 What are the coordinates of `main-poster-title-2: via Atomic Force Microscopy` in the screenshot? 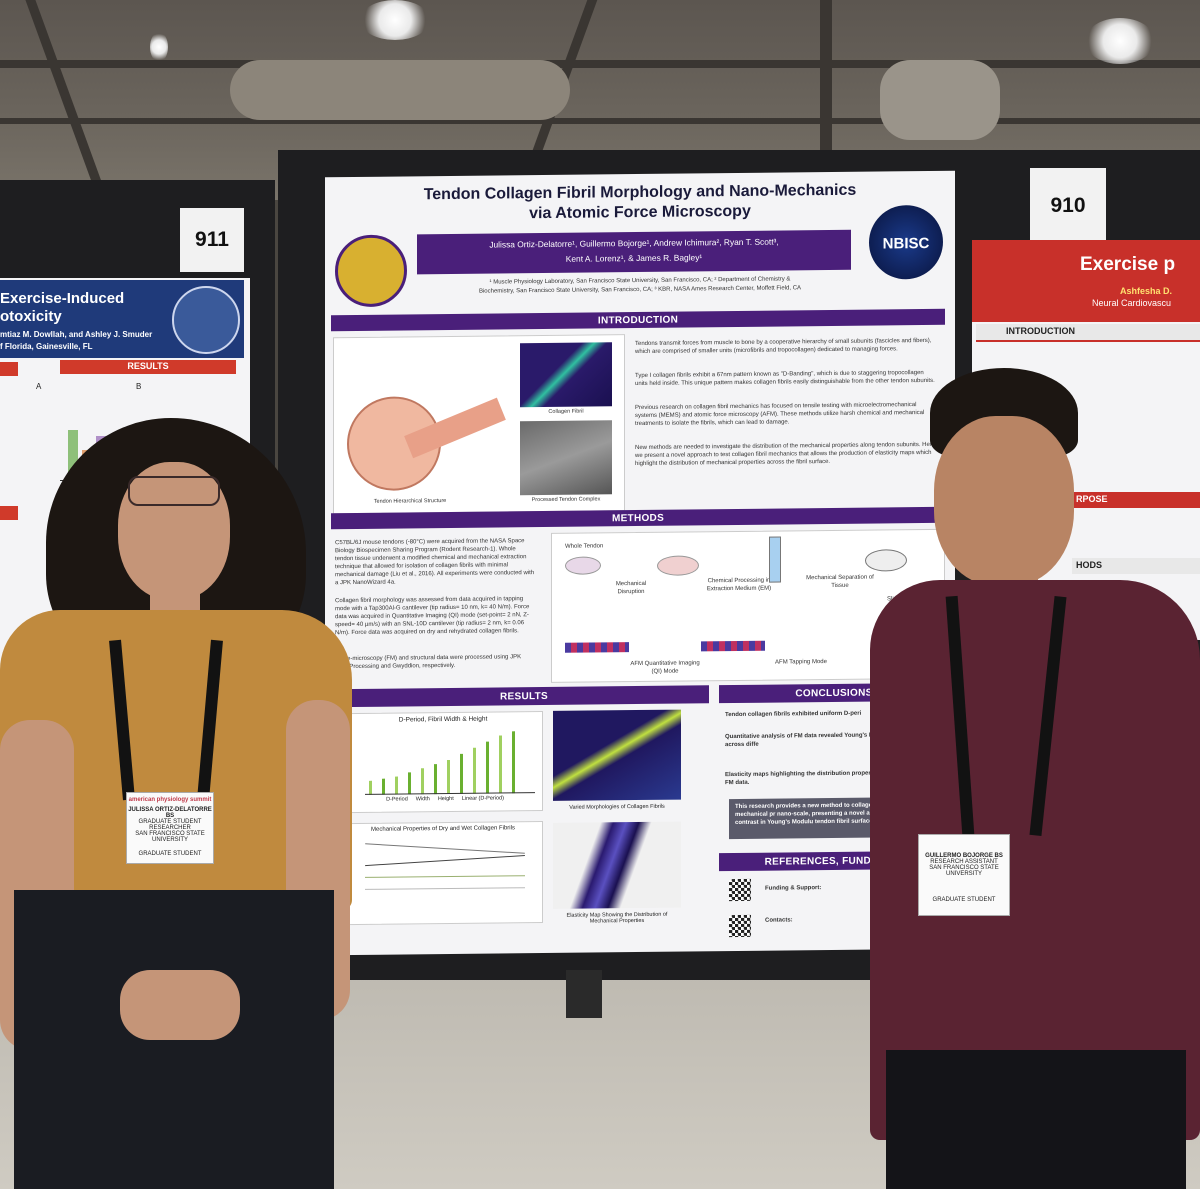 It's located at (640, 212).